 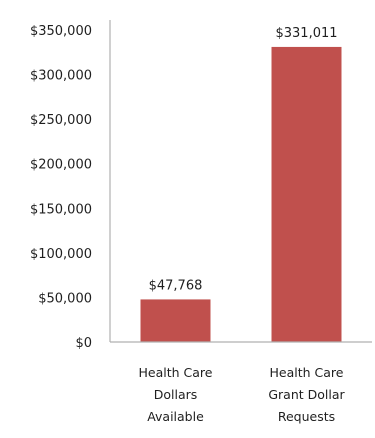 What do you see at coordinates (61, 76) in the screenshot?
I see `y-tick-label: $300,000` at bounding box center [61, 76].